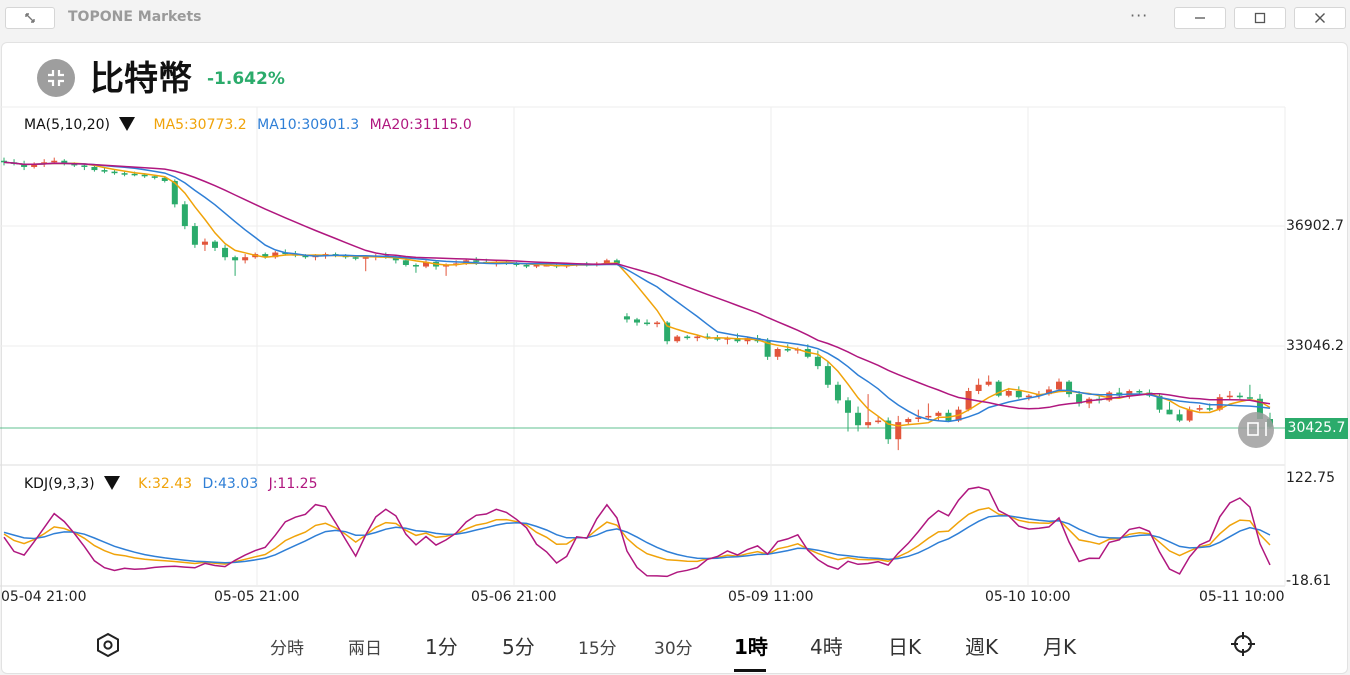 The height and width of the screenshot is (675, 1350). Describe the element at coordinates (982, 647) in the screenshot. I see `tab-week: 週K` at that location.